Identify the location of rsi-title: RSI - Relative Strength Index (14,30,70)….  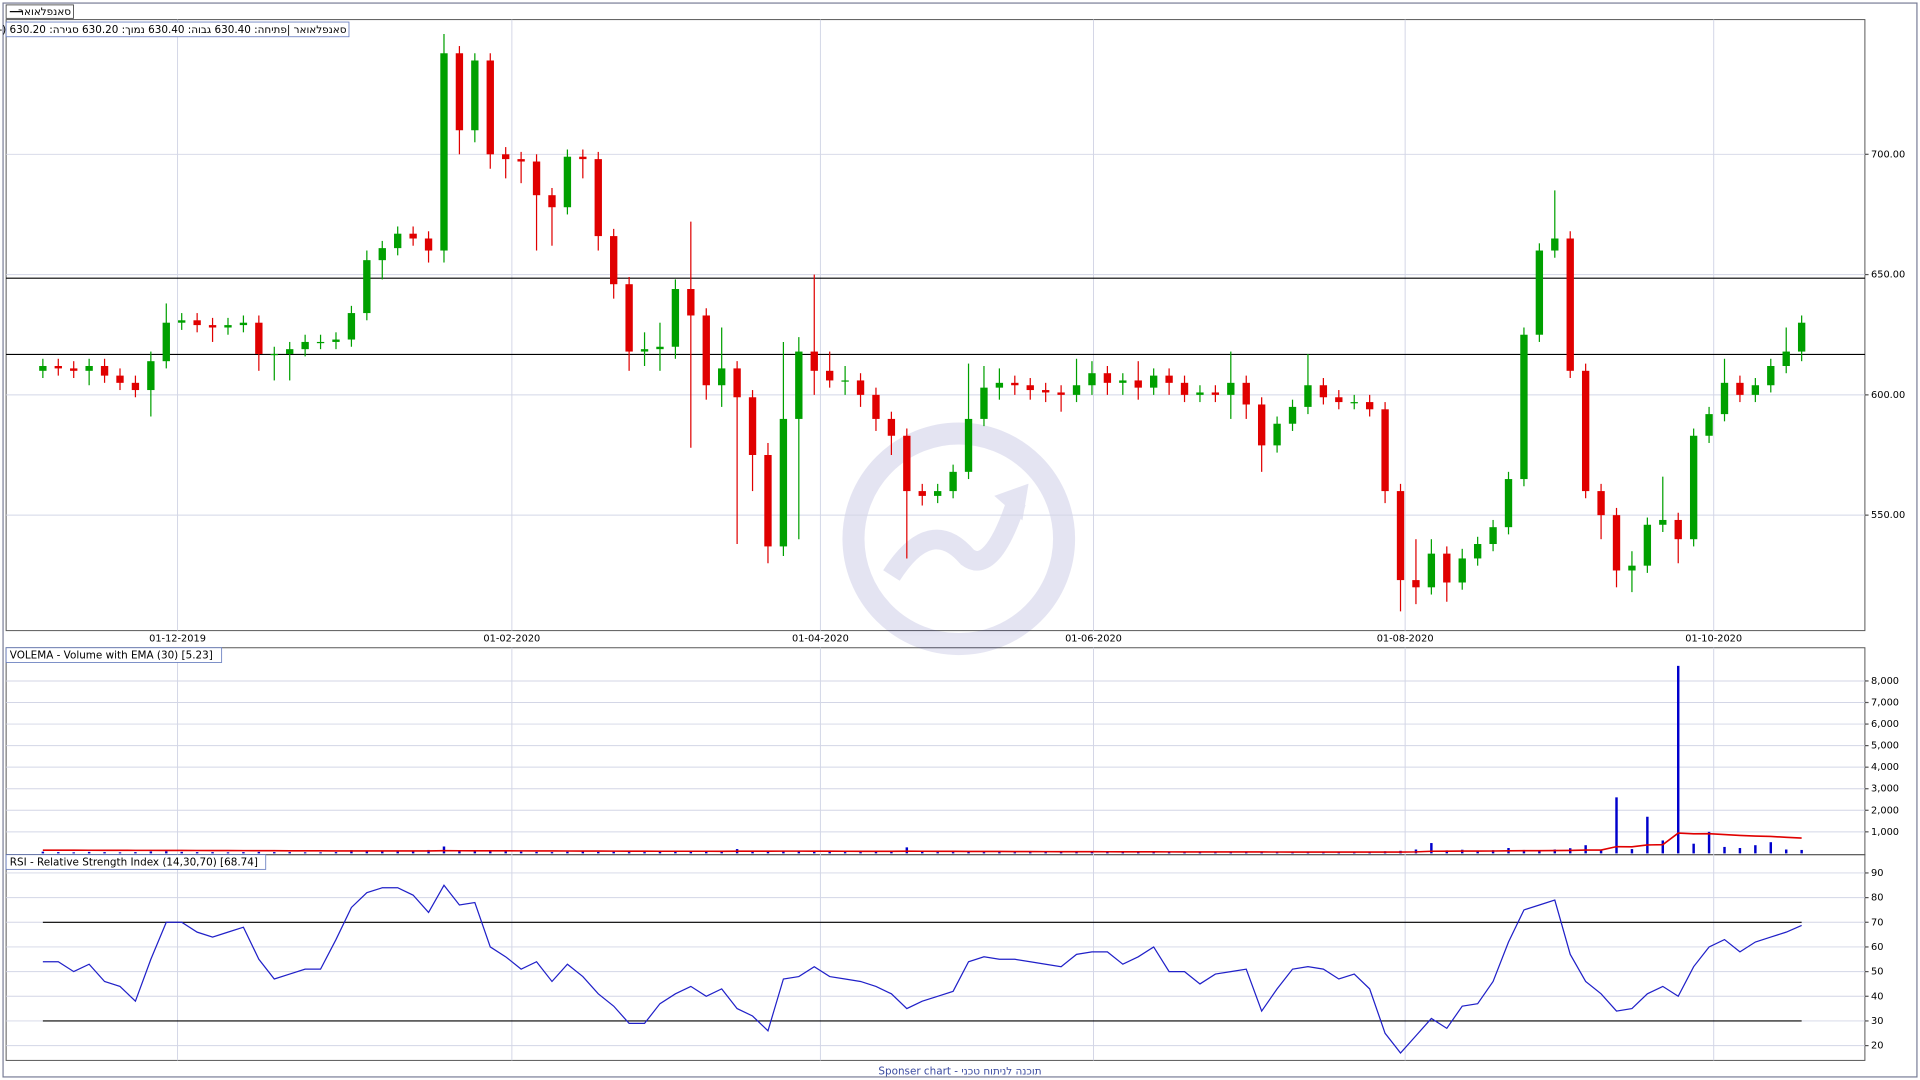
(134, 863).